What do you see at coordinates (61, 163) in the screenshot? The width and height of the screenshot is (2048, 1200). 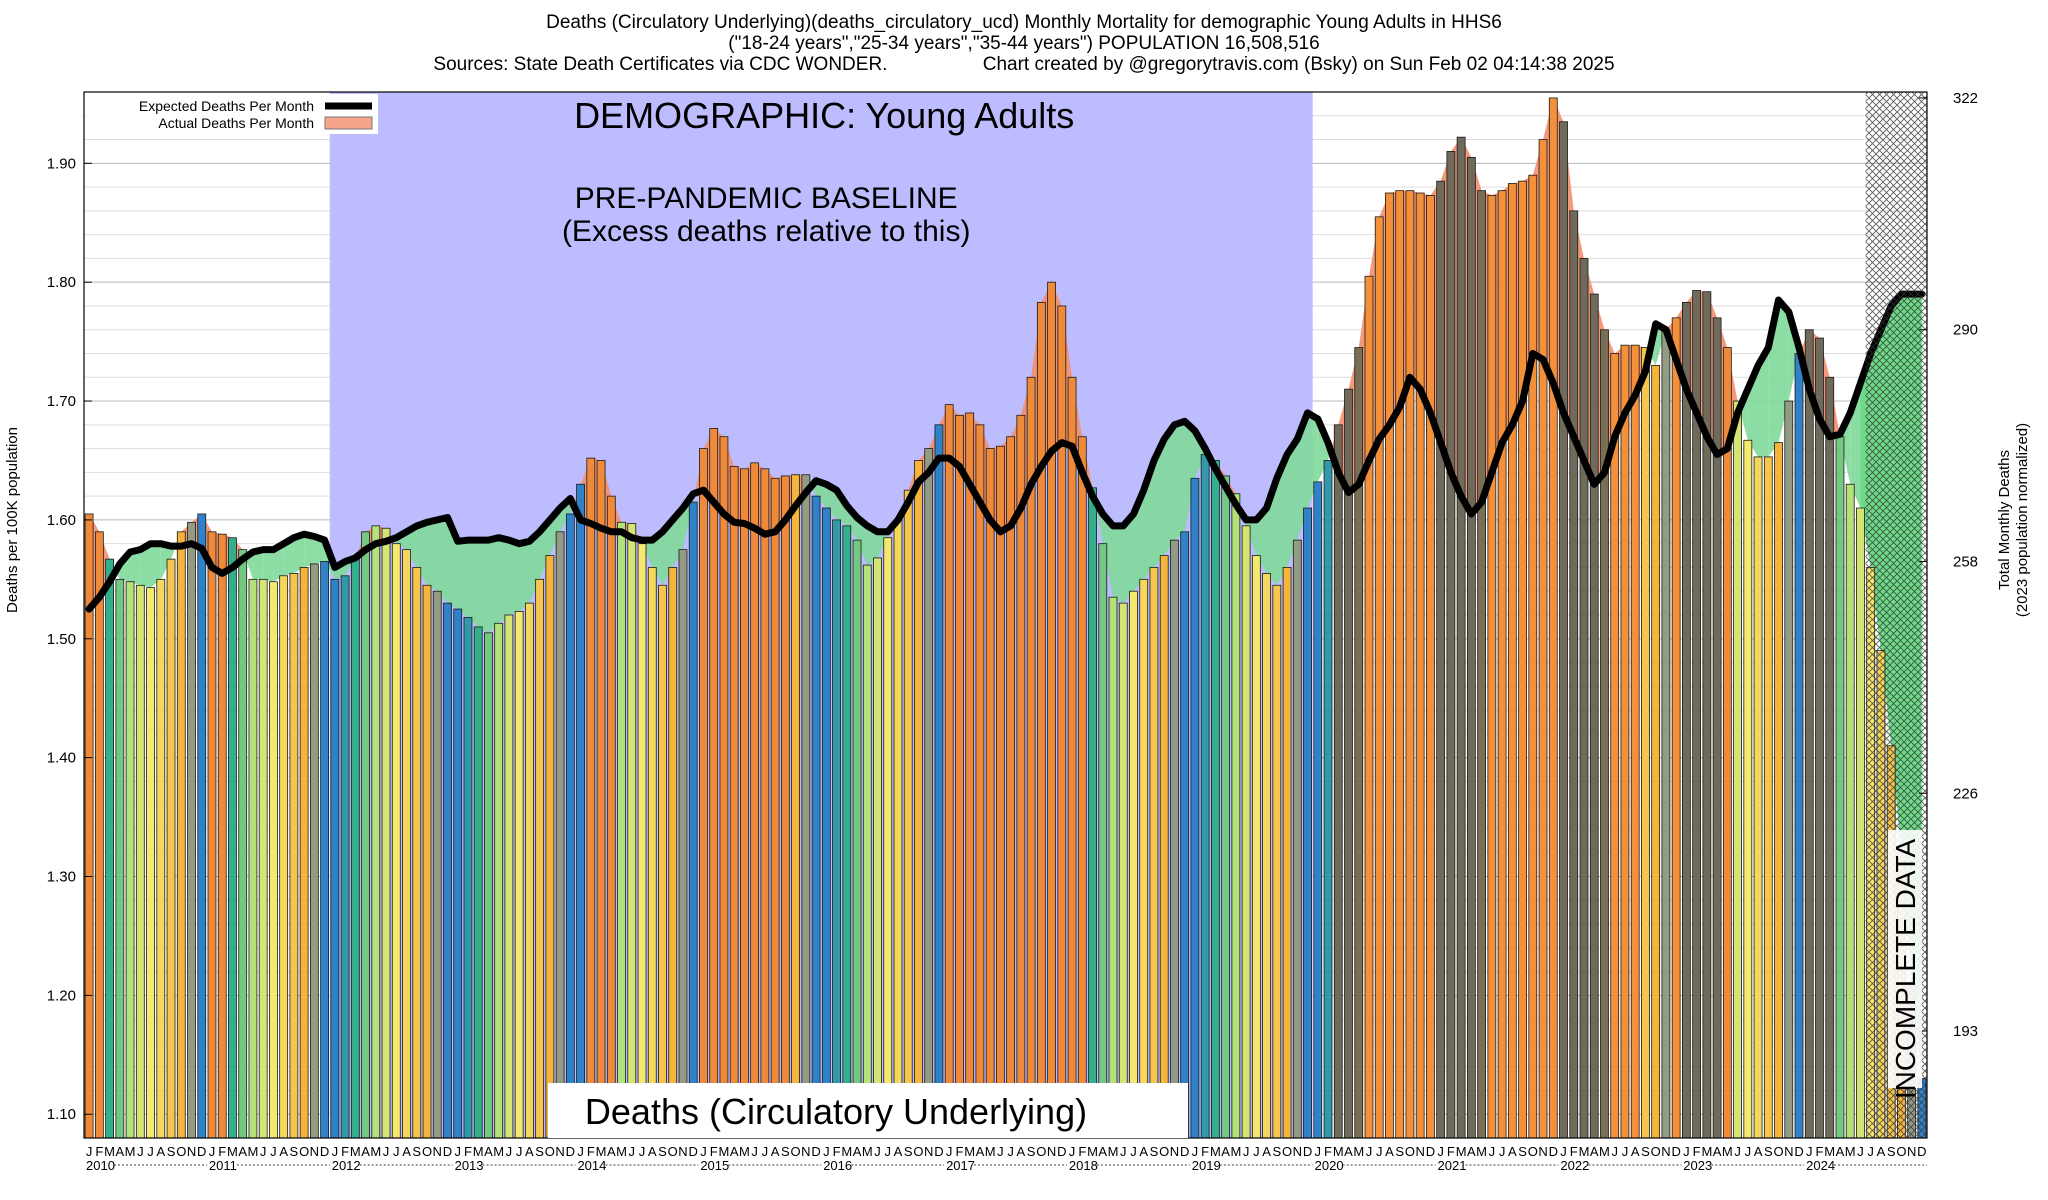 I see `y-tick-label: 1.90` at bounding box center [61, 163].